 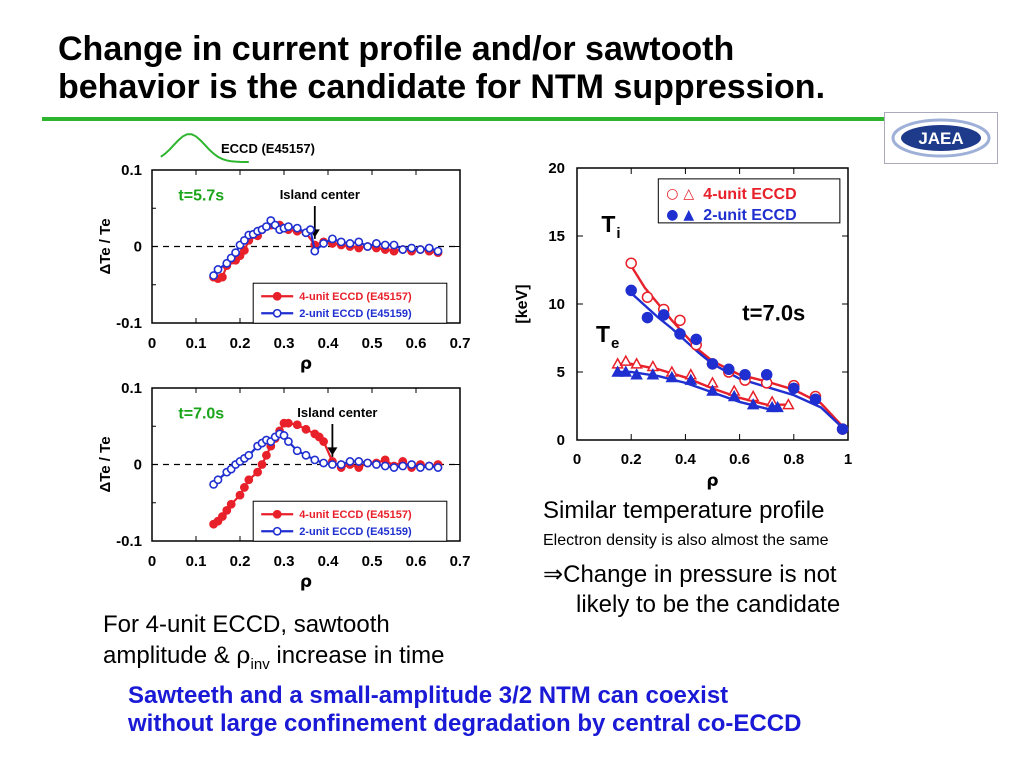 What do you see at coordinates (686, 459) in the screenshot?
I see `x-tick-label: 0.4` at bounding box center [686, 459].